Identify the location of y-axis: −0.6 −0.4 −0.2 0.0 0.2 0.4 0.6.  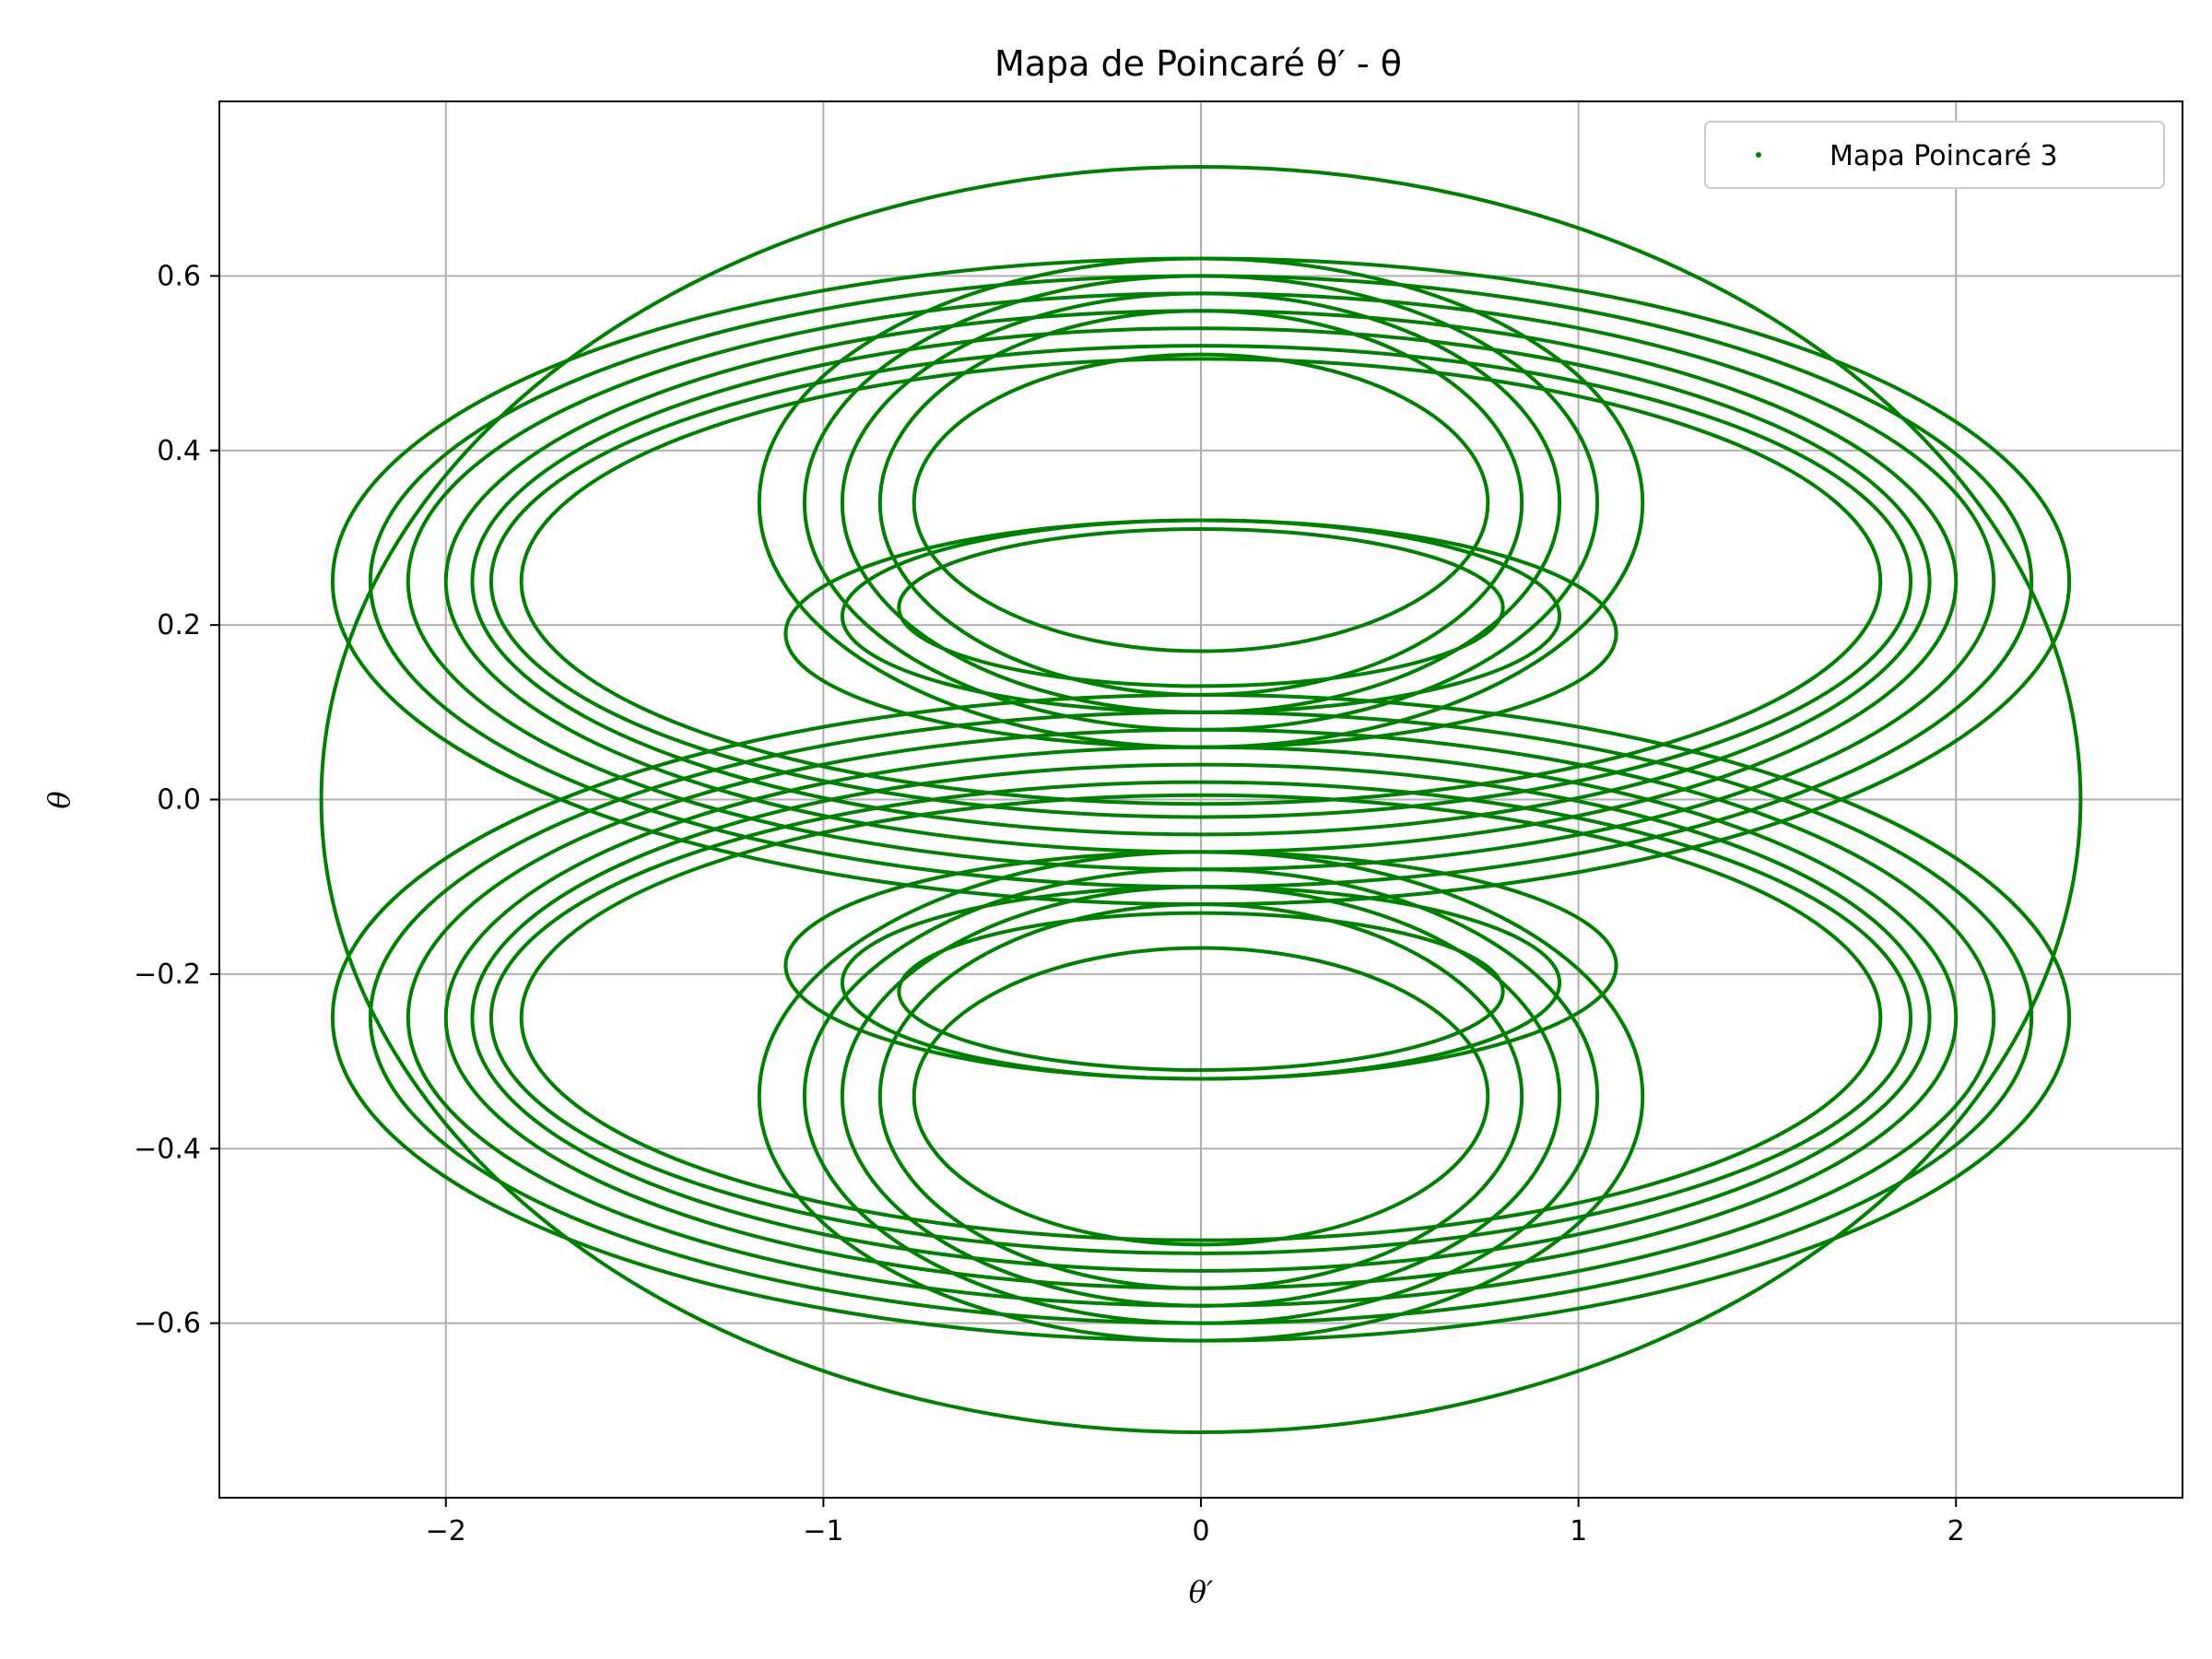
(176, 800).